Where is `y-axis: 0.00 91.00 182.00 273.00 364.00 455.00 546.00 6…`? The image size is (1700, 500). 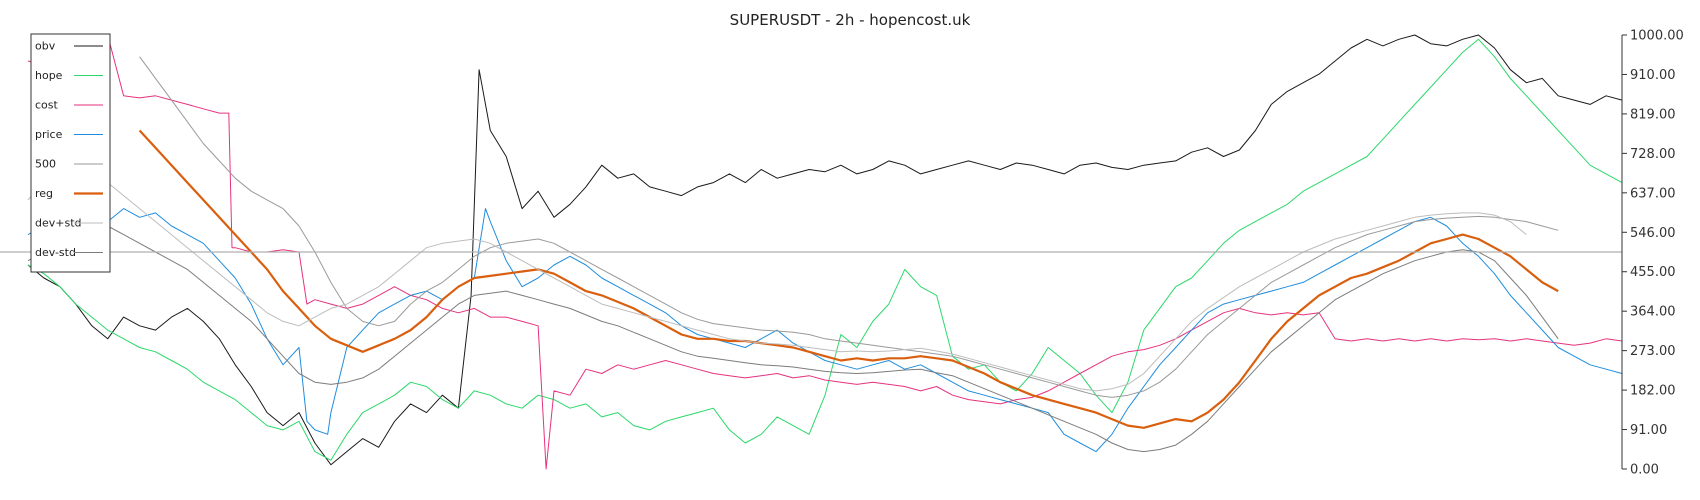
y-axis: 0.00 91.00 182.00 273.00 364.00 455.00 546.00 6… is located at coordinates (1653, 253).